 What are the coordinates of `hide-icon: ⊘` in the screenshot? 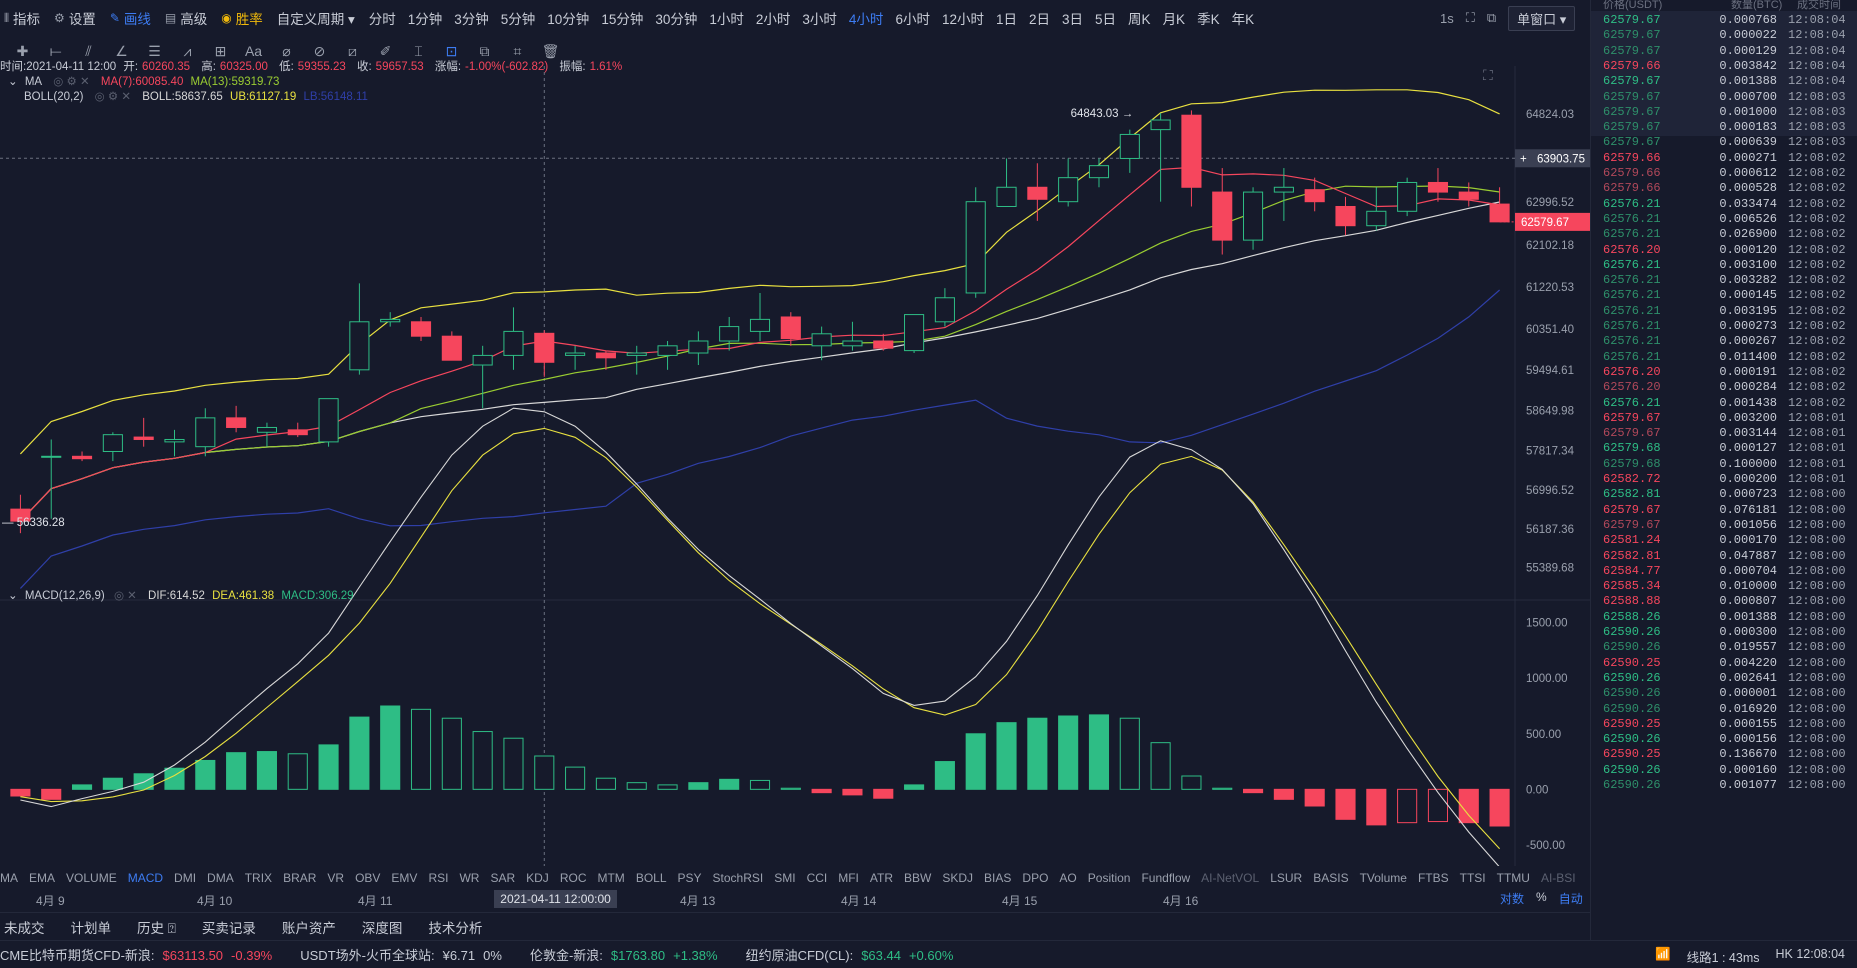 It's located at (319, 50).